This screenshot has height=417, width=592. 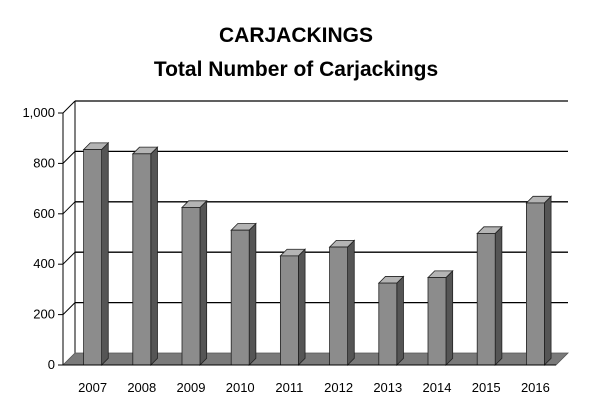 I want to click on y-tick-label: 800, so click(x=44, y=162).